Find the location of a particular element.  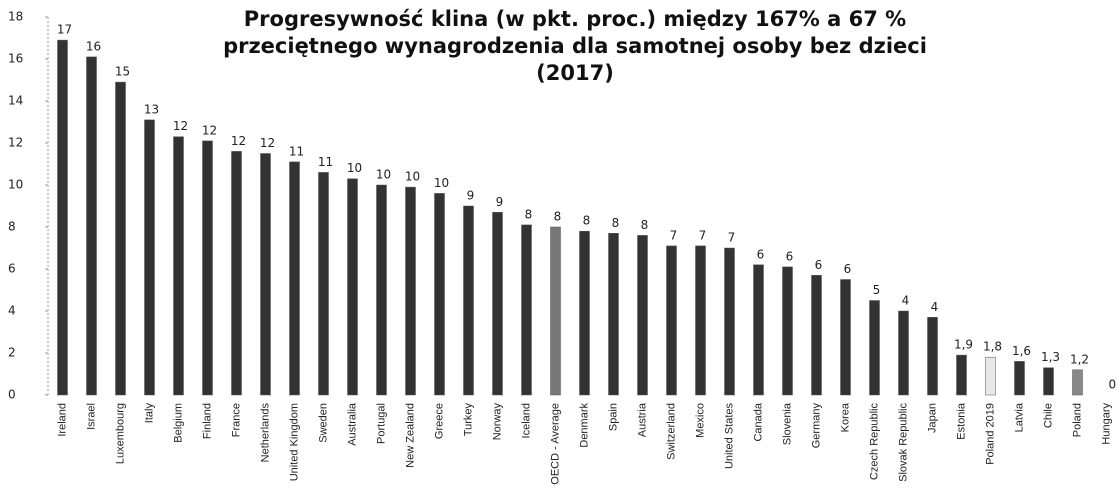

x-tick-label: Austria is located at coordinates (642, 419).